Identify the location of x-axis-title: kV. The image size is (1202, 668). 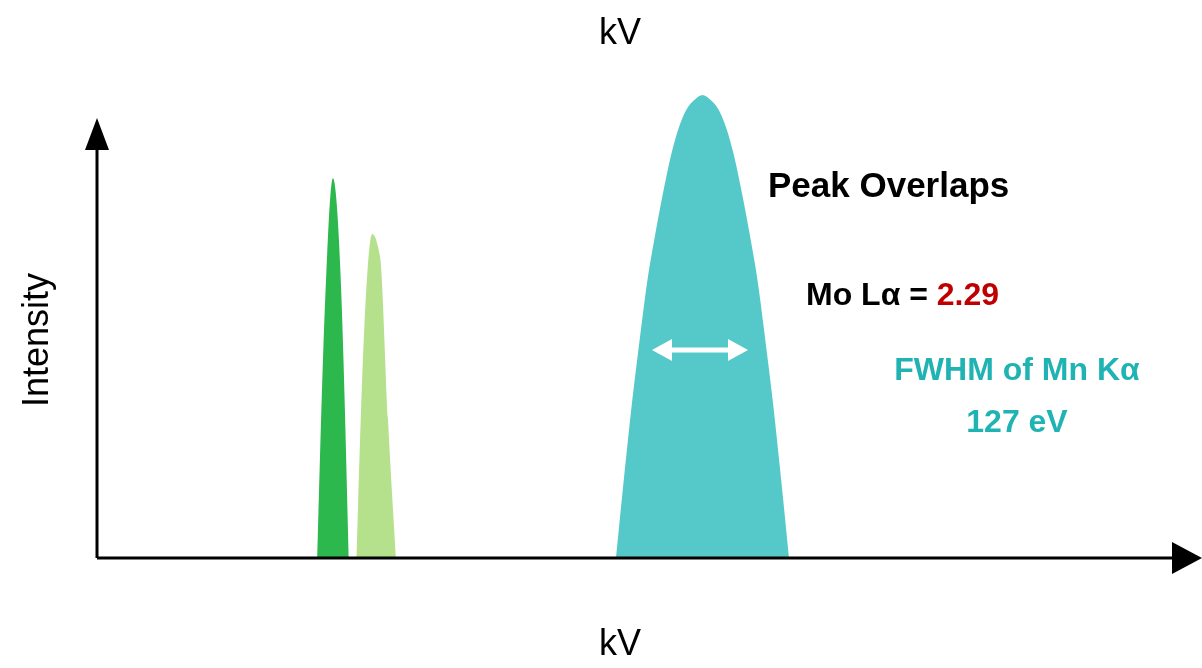
(620, 642).